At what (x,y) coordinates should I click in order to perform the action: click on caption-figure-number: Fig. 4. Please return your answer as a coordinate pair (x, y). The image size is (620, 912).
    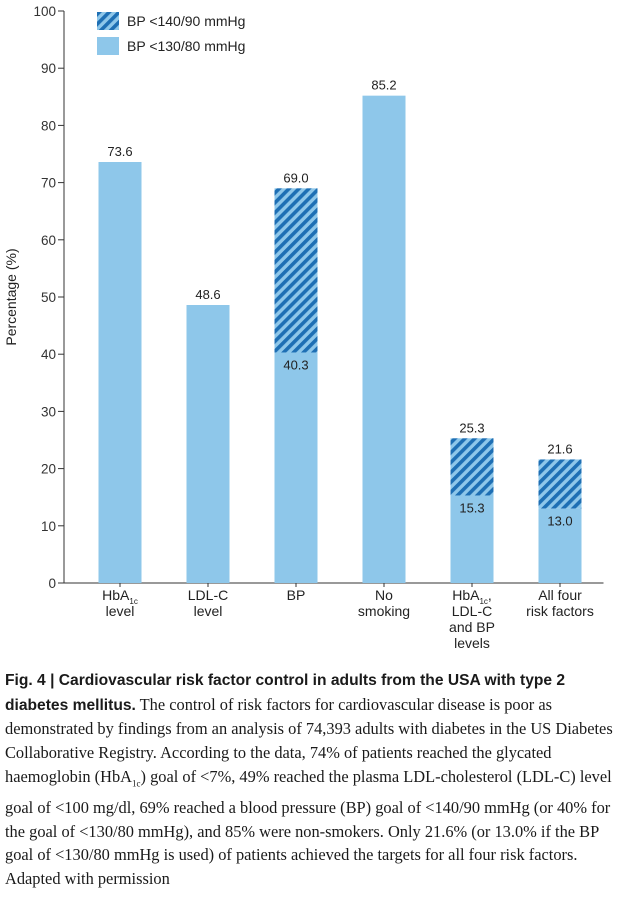
    Looking at the image, I should click on (25, 680).